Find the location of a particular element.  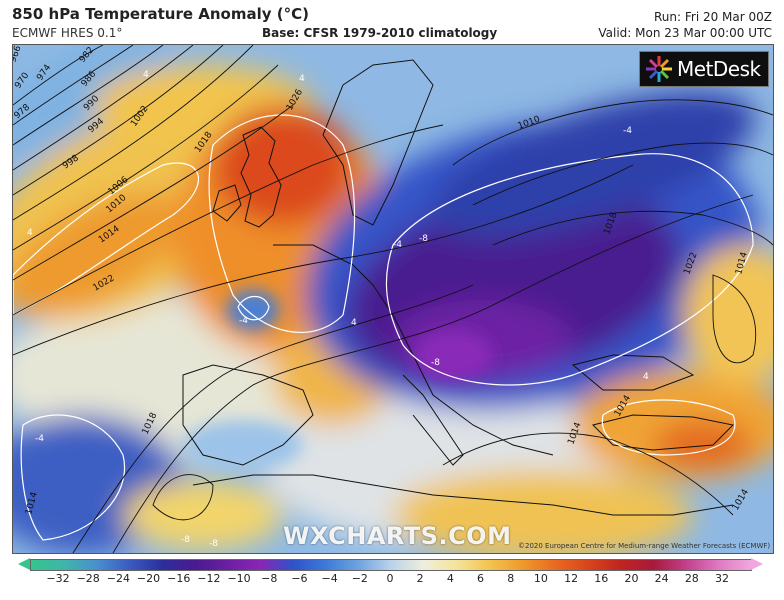

field-cold-pocket-biscay is located at coordinates (253, 310).